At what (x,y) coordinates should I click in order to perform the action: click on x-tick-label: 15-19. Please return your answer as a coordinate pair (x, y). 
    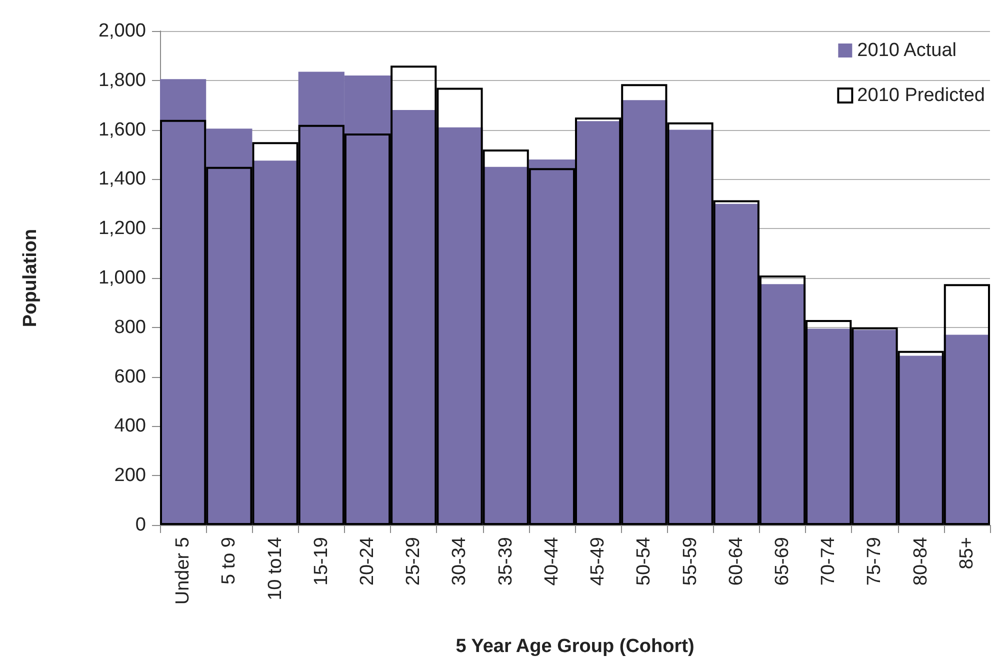
    Looking at the image, I should click on (321, 561).